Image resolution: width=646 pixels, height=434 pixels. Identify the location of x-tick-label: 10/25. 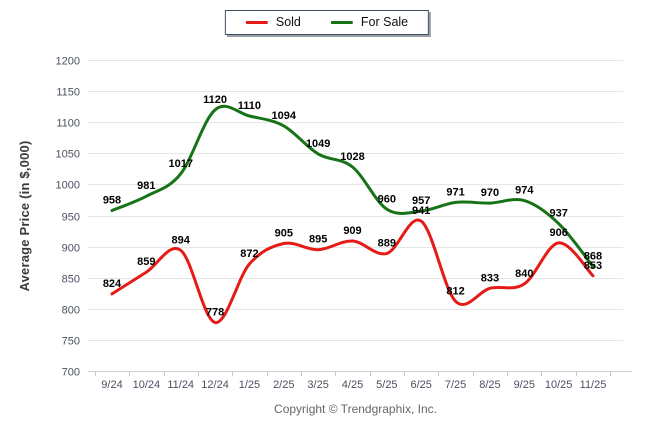
(559, 385).